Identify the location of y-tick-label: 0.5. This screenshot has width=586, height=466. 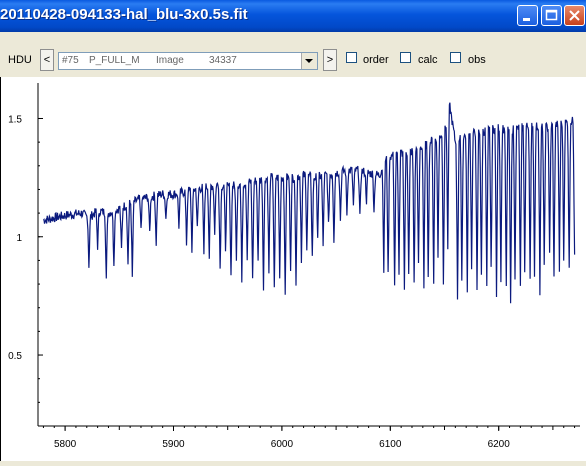
(15, 356).